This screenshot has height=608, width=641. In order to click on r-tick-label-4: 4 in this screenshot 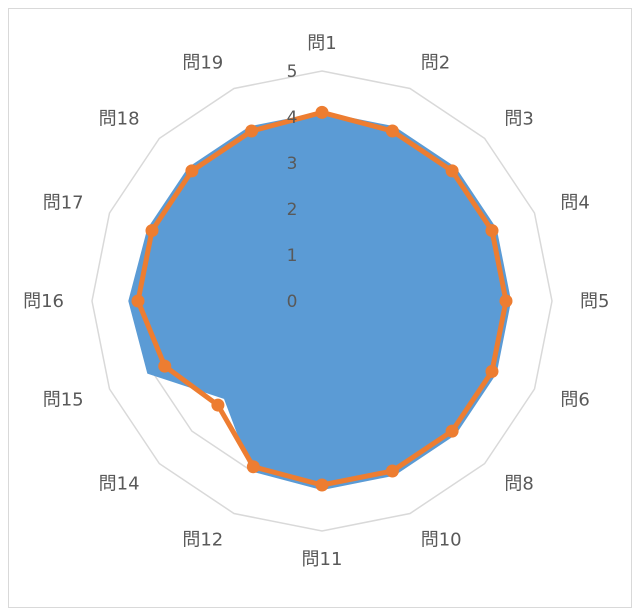, I will do `click(292, 118)`.